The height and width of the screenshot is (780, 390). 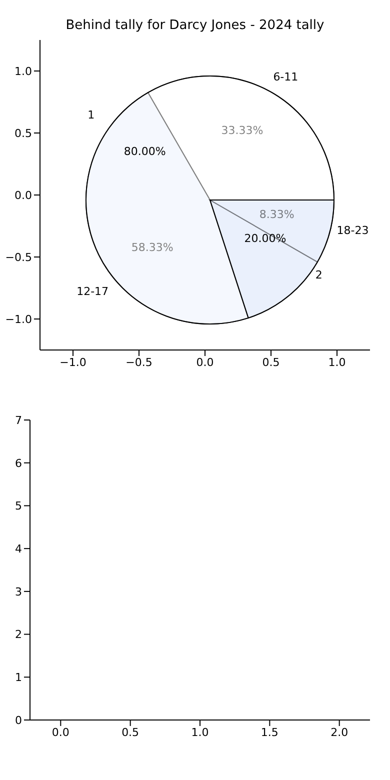 What do you see at coordinates (18, 549) in the screenshot?
I see `y-tick-label: 4` at bounding box center [18, 549].